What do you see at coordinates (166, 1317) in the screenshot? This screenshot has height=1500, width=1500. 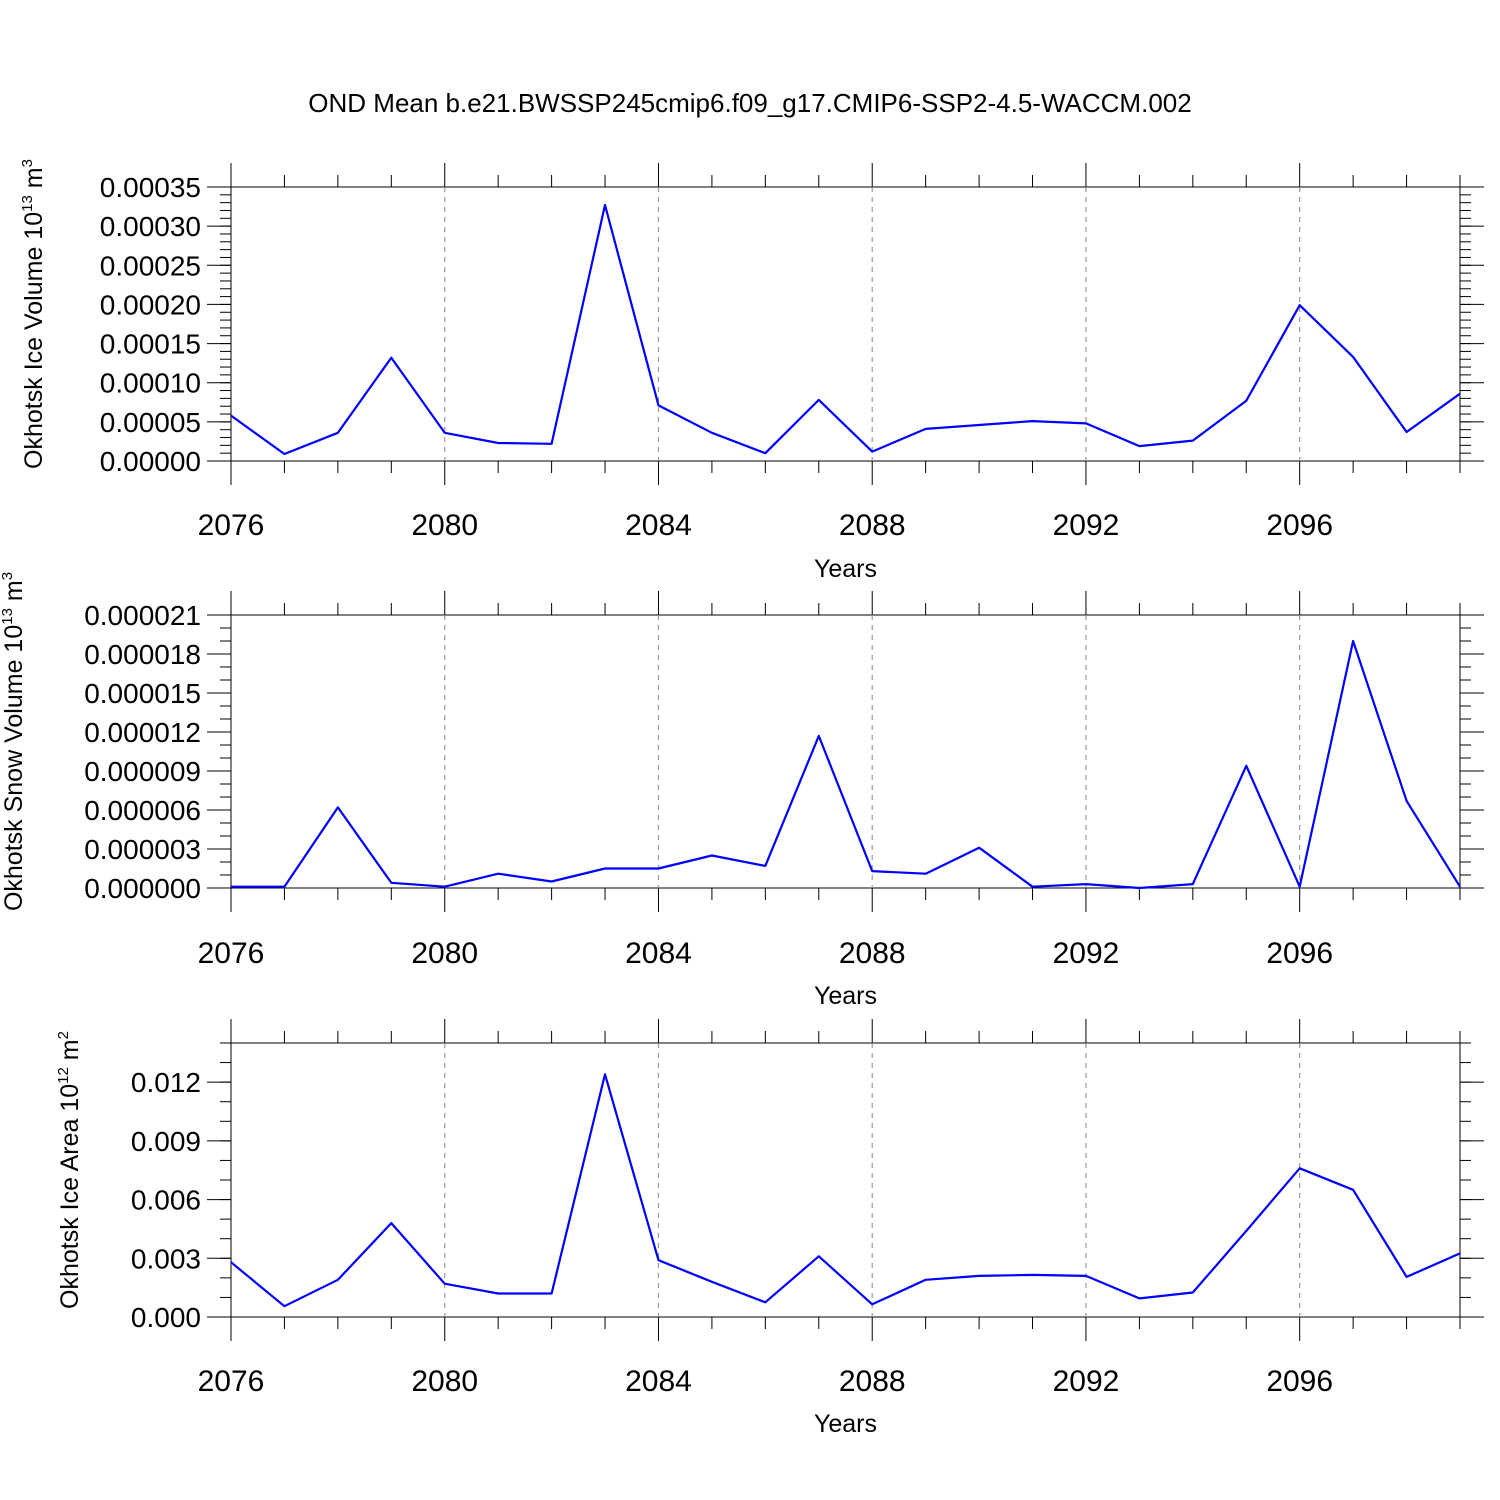 I see `y-tick-label: 0.000` at bounding box center [166, 1317].